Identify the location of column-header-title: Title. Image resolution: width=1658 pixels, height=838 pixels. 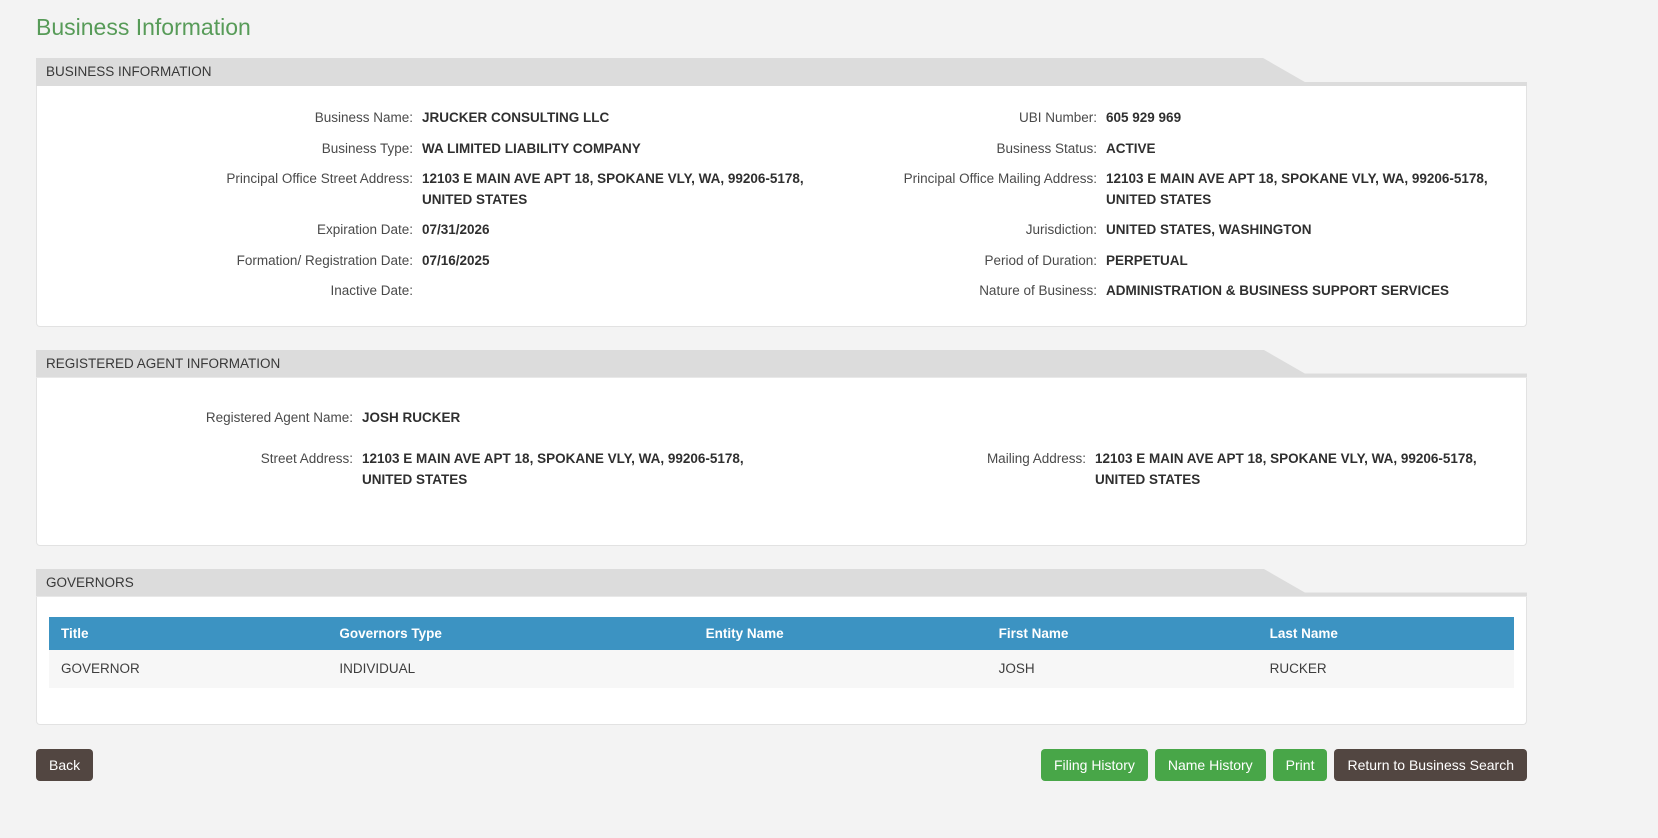
(188, 633).